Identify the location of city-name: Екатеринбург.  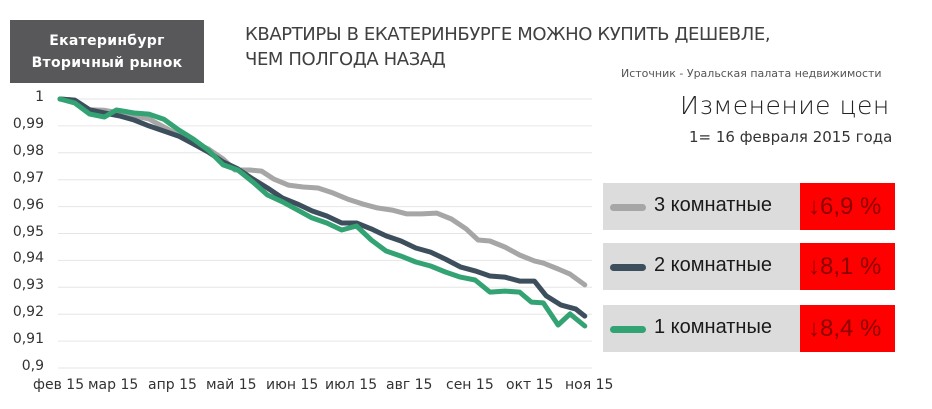
(107, 41).